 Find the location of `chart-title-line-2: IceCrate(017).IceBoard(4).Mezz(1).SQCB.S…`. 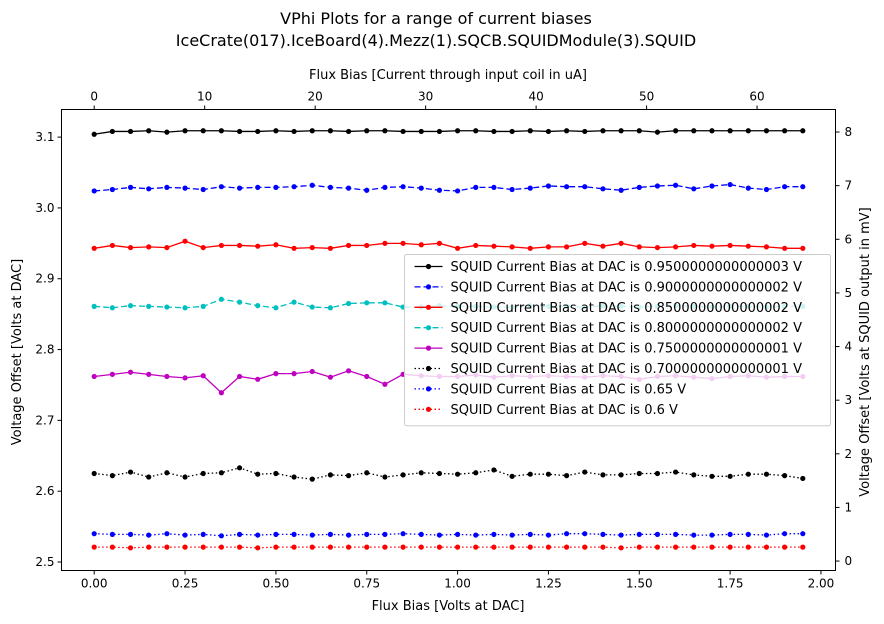

chart-title-line-2: IceCrate(017).IceBoard(4).Mezz(1).SQCB.S… is located at coordinates (436, 40).